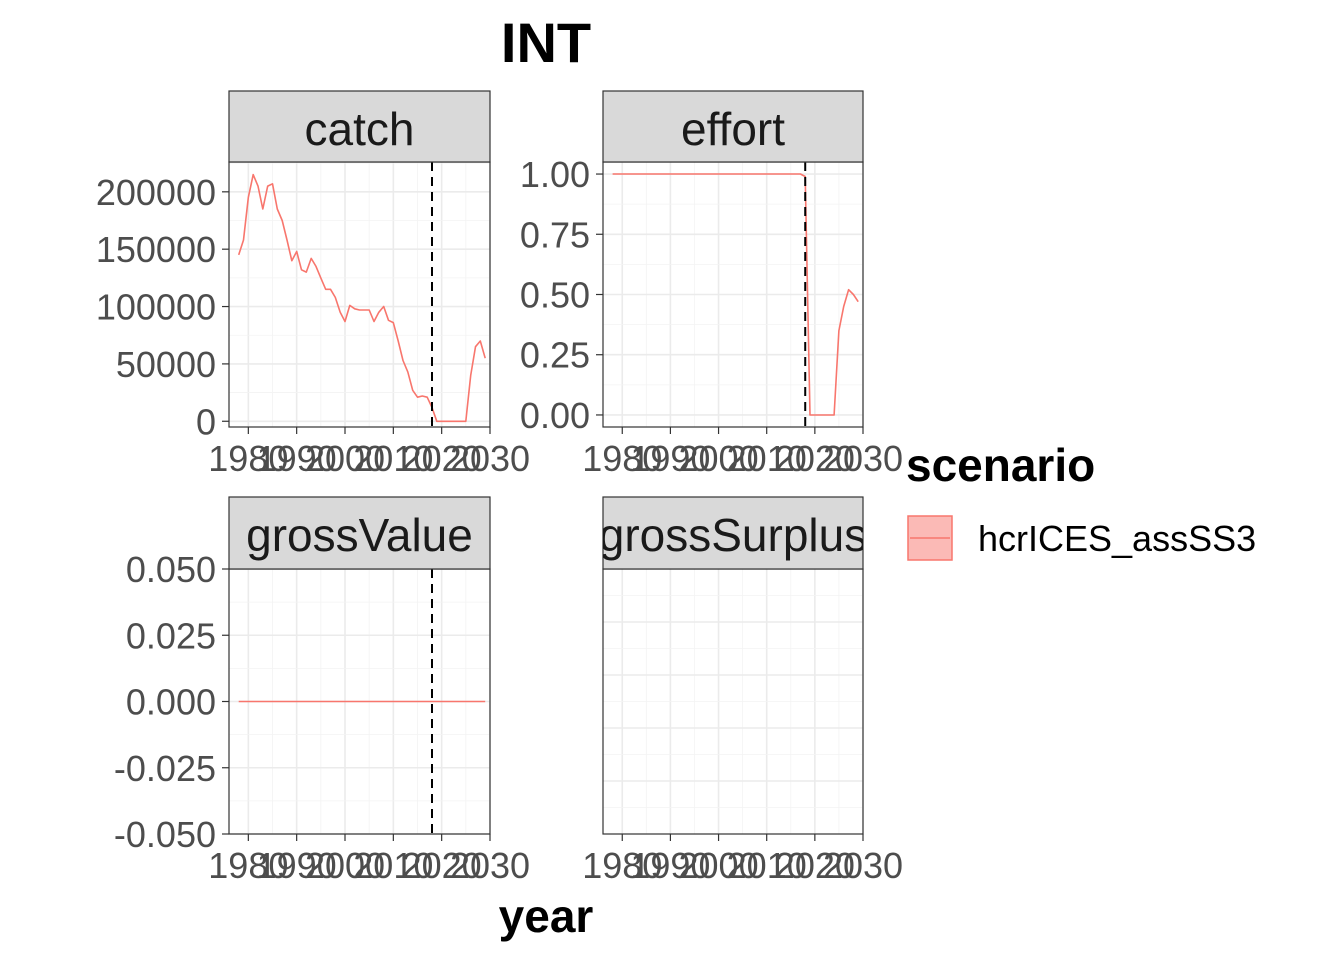 This screenshot has width=1344, height=960. What do you see at coordinates (156, 192) in the screenshot?
I see `y-tick-label: 200000` at bounding box center [156, 192].